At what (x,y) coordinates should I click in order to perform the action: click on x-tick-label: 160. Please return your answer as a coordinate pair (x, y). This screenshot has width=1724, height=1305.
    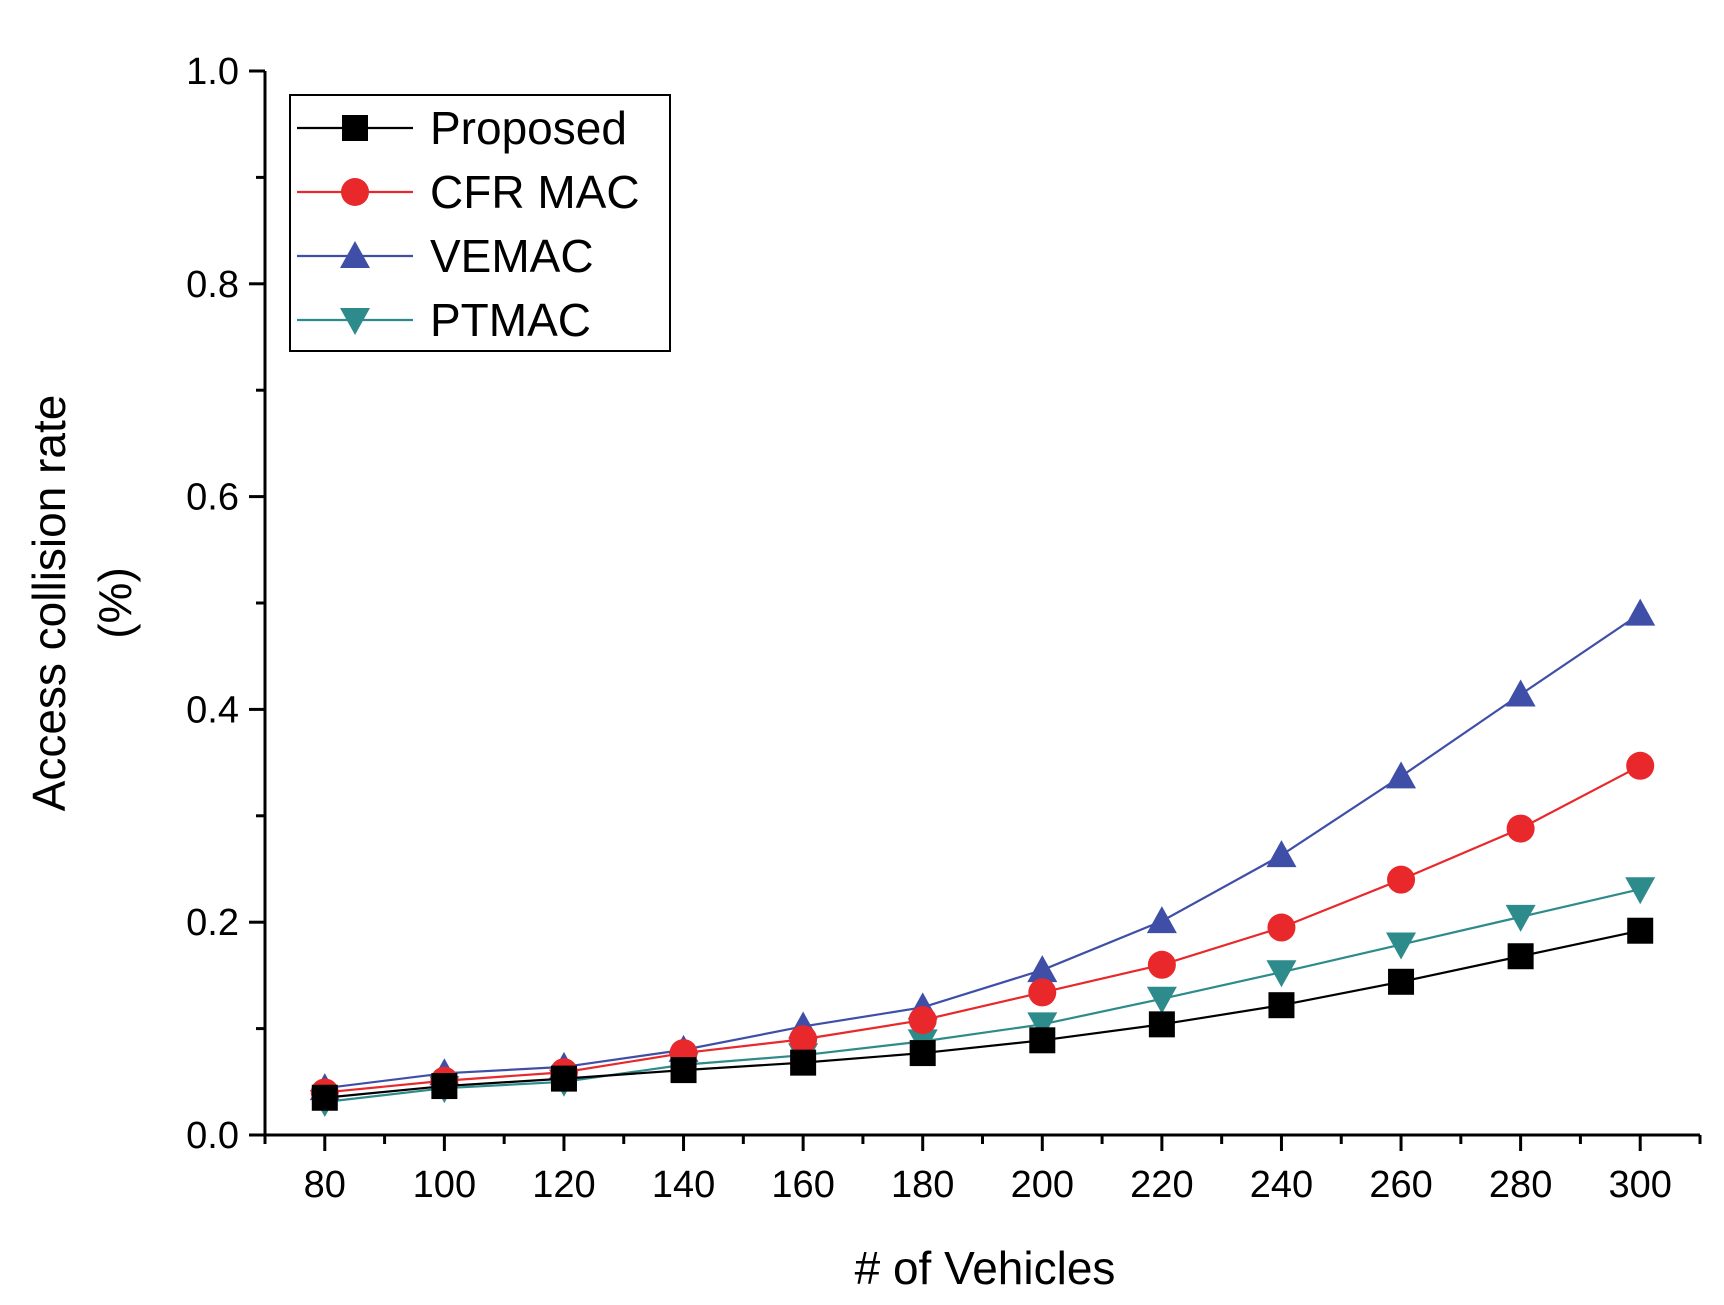
    Looking at the image, I should click on (802, 1185).